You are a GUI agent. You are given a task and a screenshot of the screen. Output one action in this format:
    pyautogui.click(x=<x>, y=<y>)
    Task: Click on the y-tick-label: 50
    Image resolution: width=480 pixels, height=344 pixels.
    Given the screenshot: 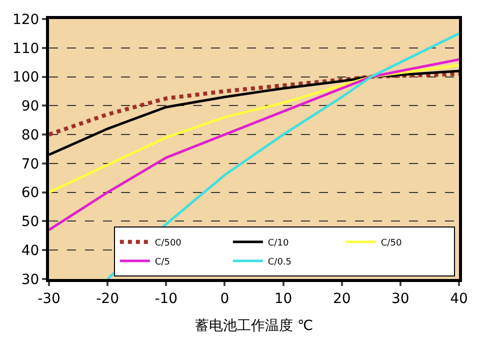 What is the action you would take?
    pyautogui.click(x=30, y=222)
    